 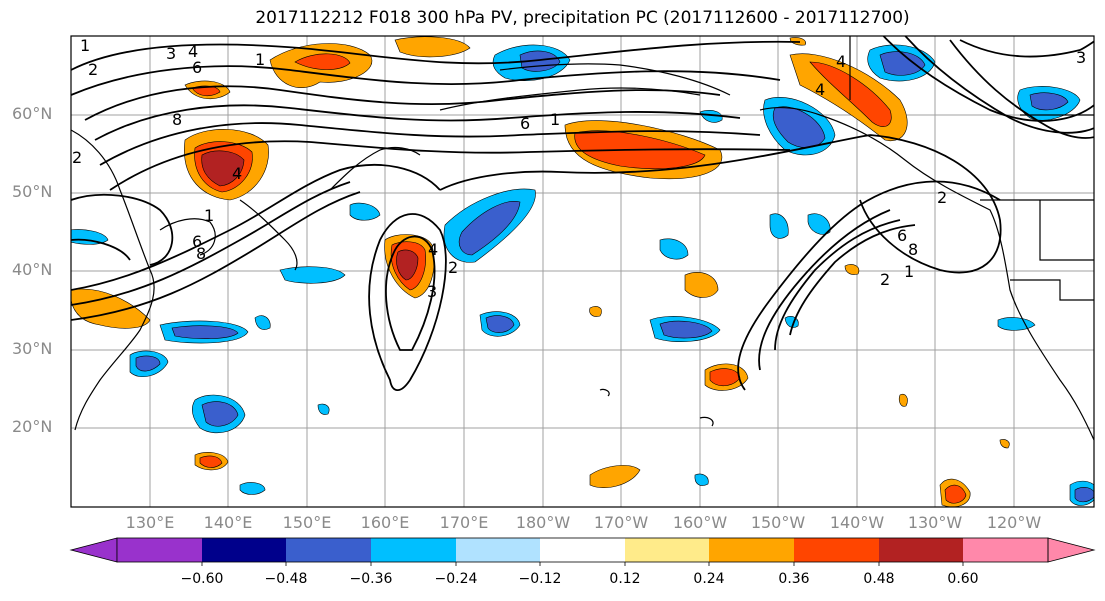 I want to click on colorbar-tick-label: 0.60, so click(x=963, y=579).